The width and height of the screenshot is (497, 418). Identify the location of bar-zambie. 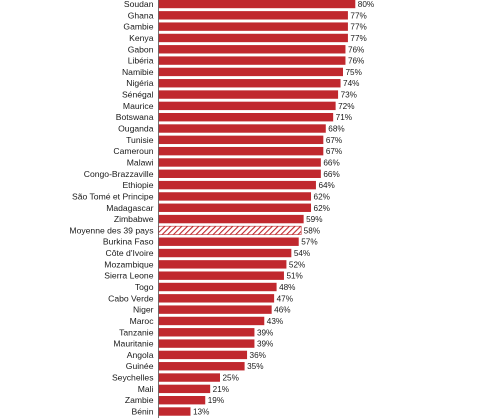
(182, 400).